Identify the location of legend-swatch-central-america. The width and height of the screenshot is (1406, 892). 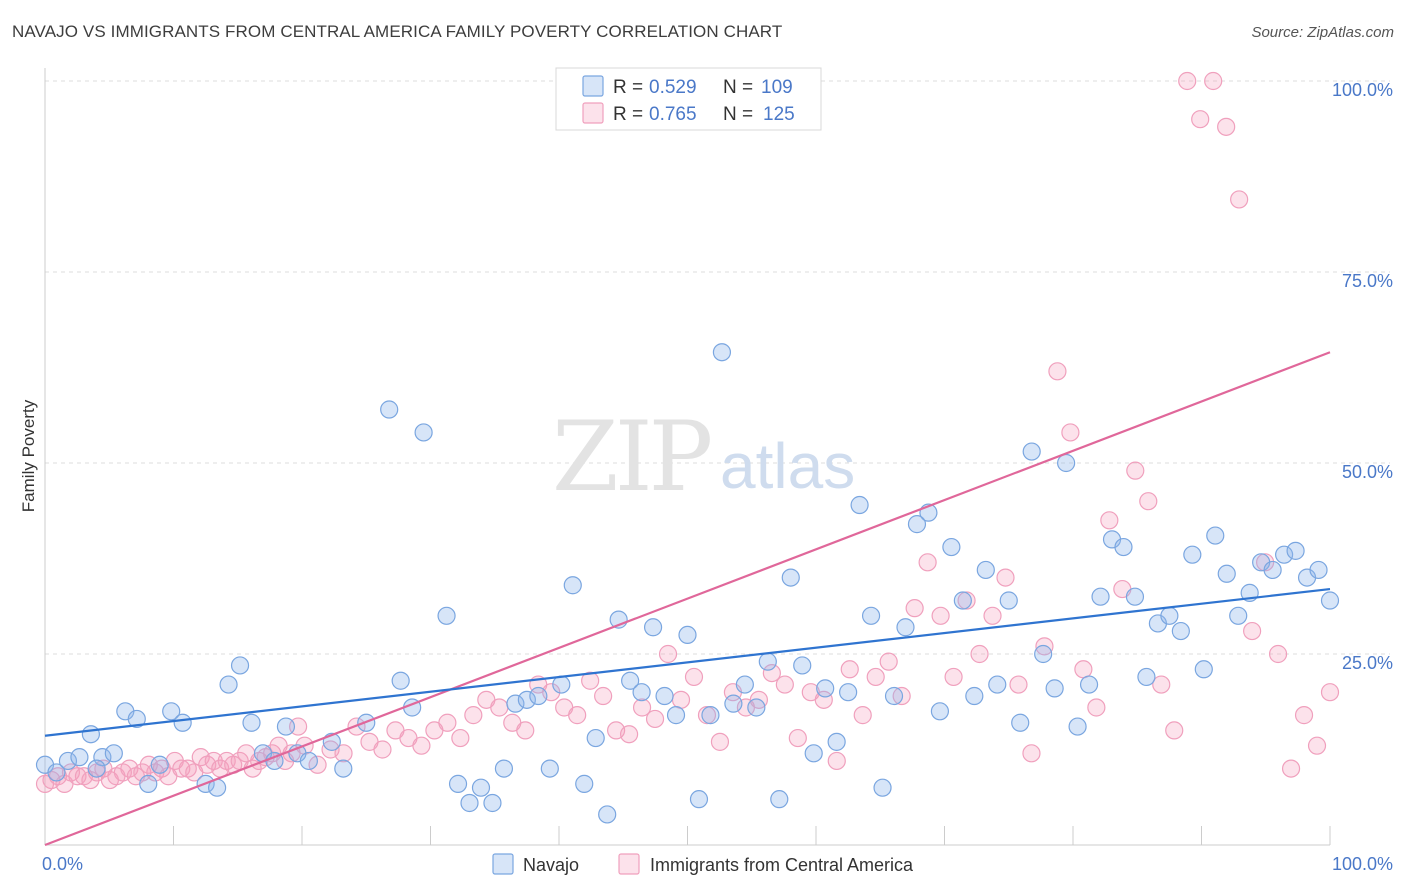
(593, 113).